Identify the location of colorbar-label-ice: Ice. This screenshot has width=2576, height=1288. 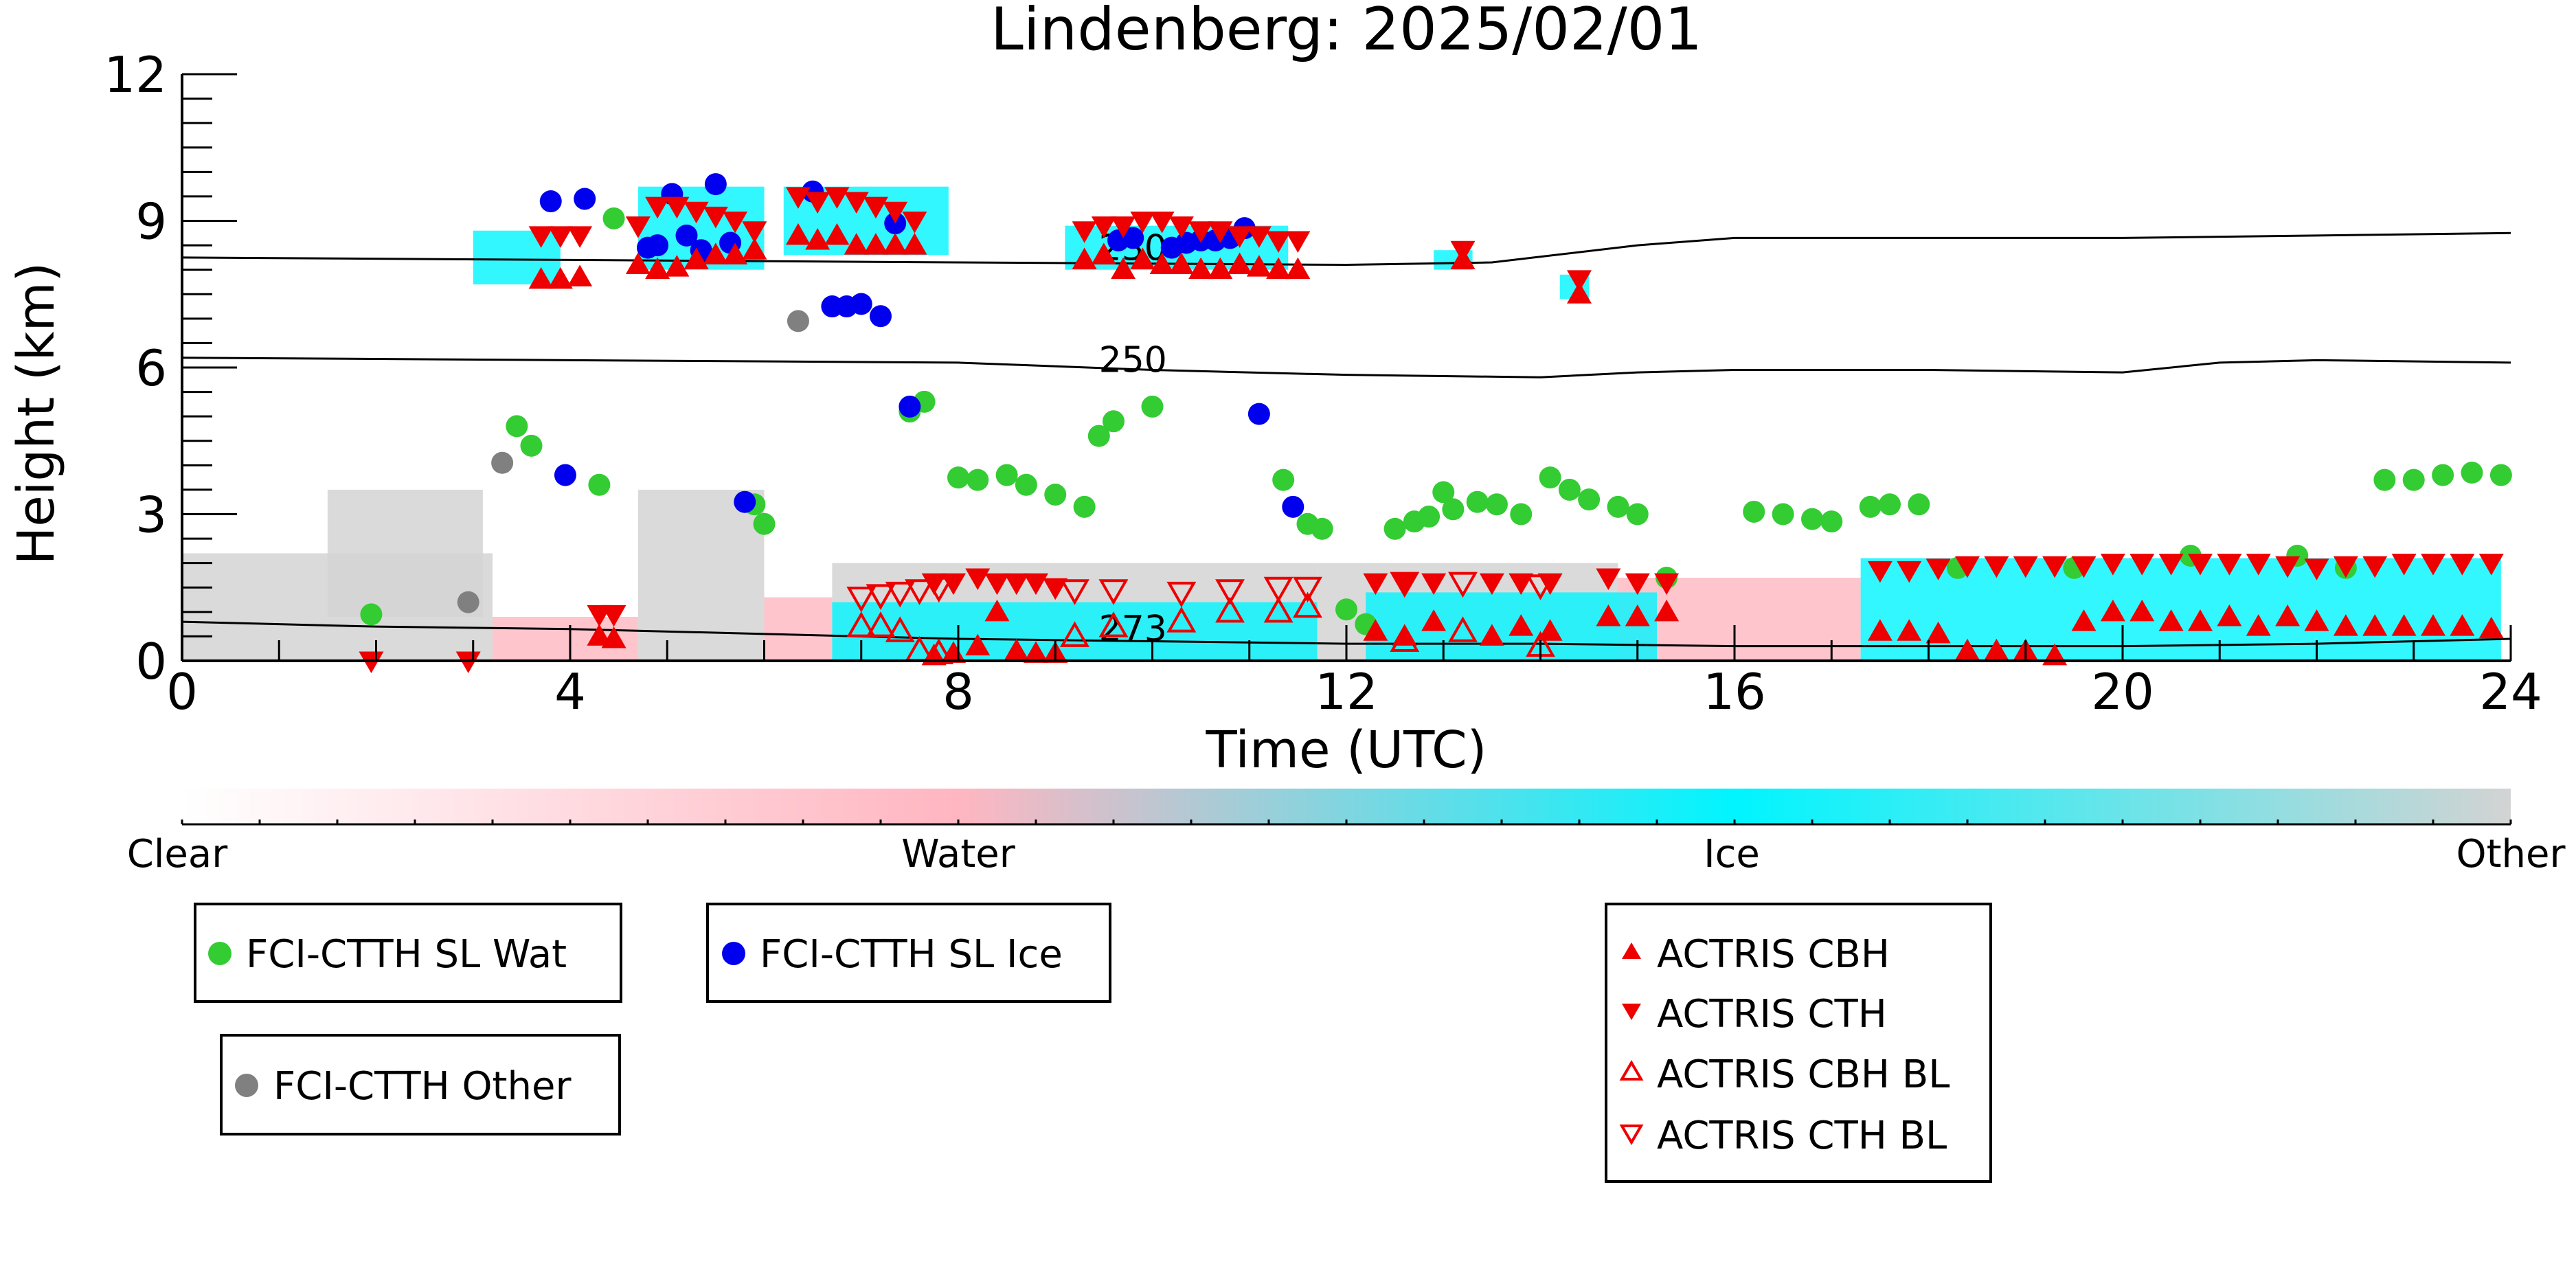
(1732, 854).